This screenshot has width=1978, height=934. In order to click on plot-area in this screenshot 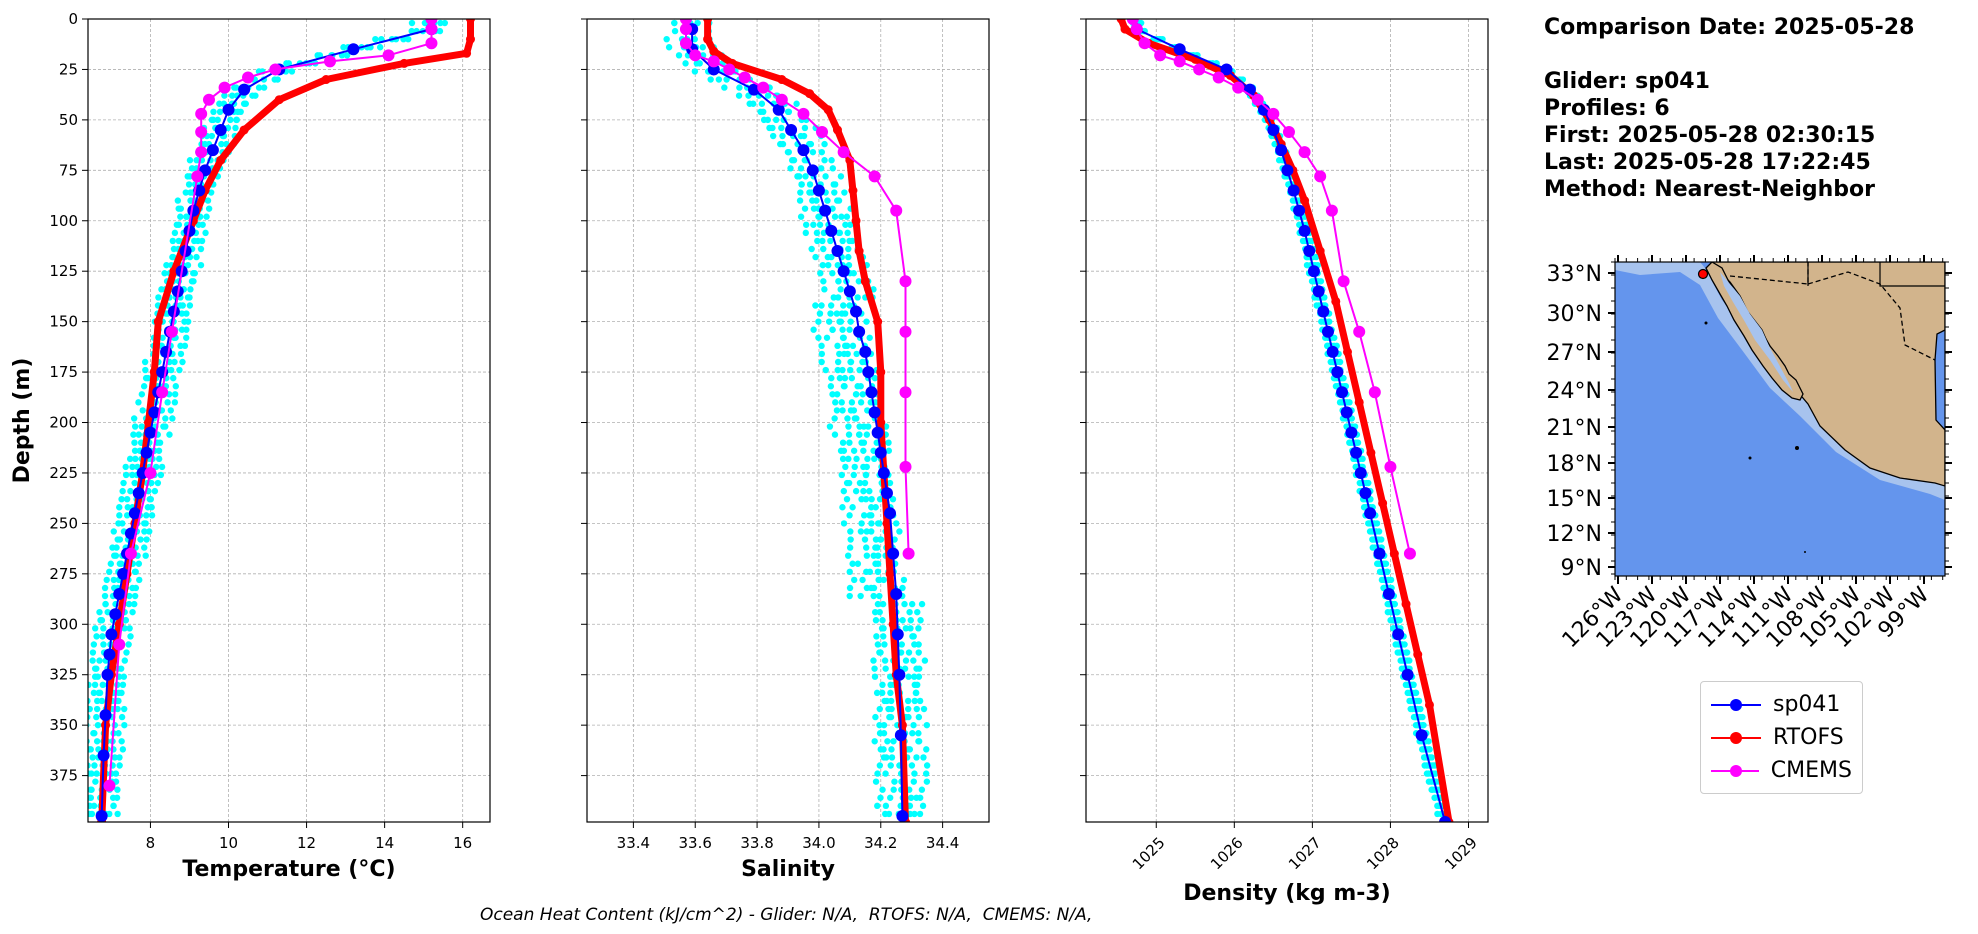, I will do `click(797, 420)`.